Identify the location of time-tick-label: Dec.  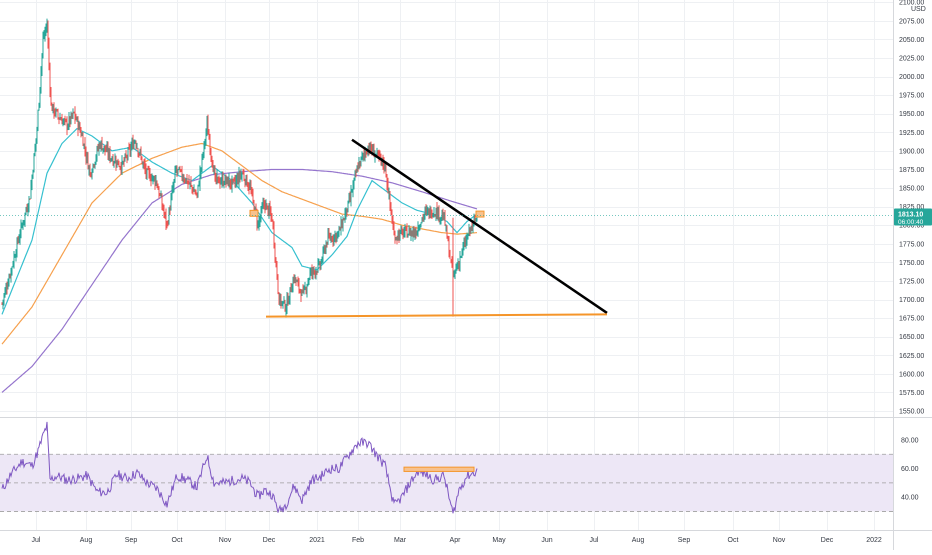
(827, 540).